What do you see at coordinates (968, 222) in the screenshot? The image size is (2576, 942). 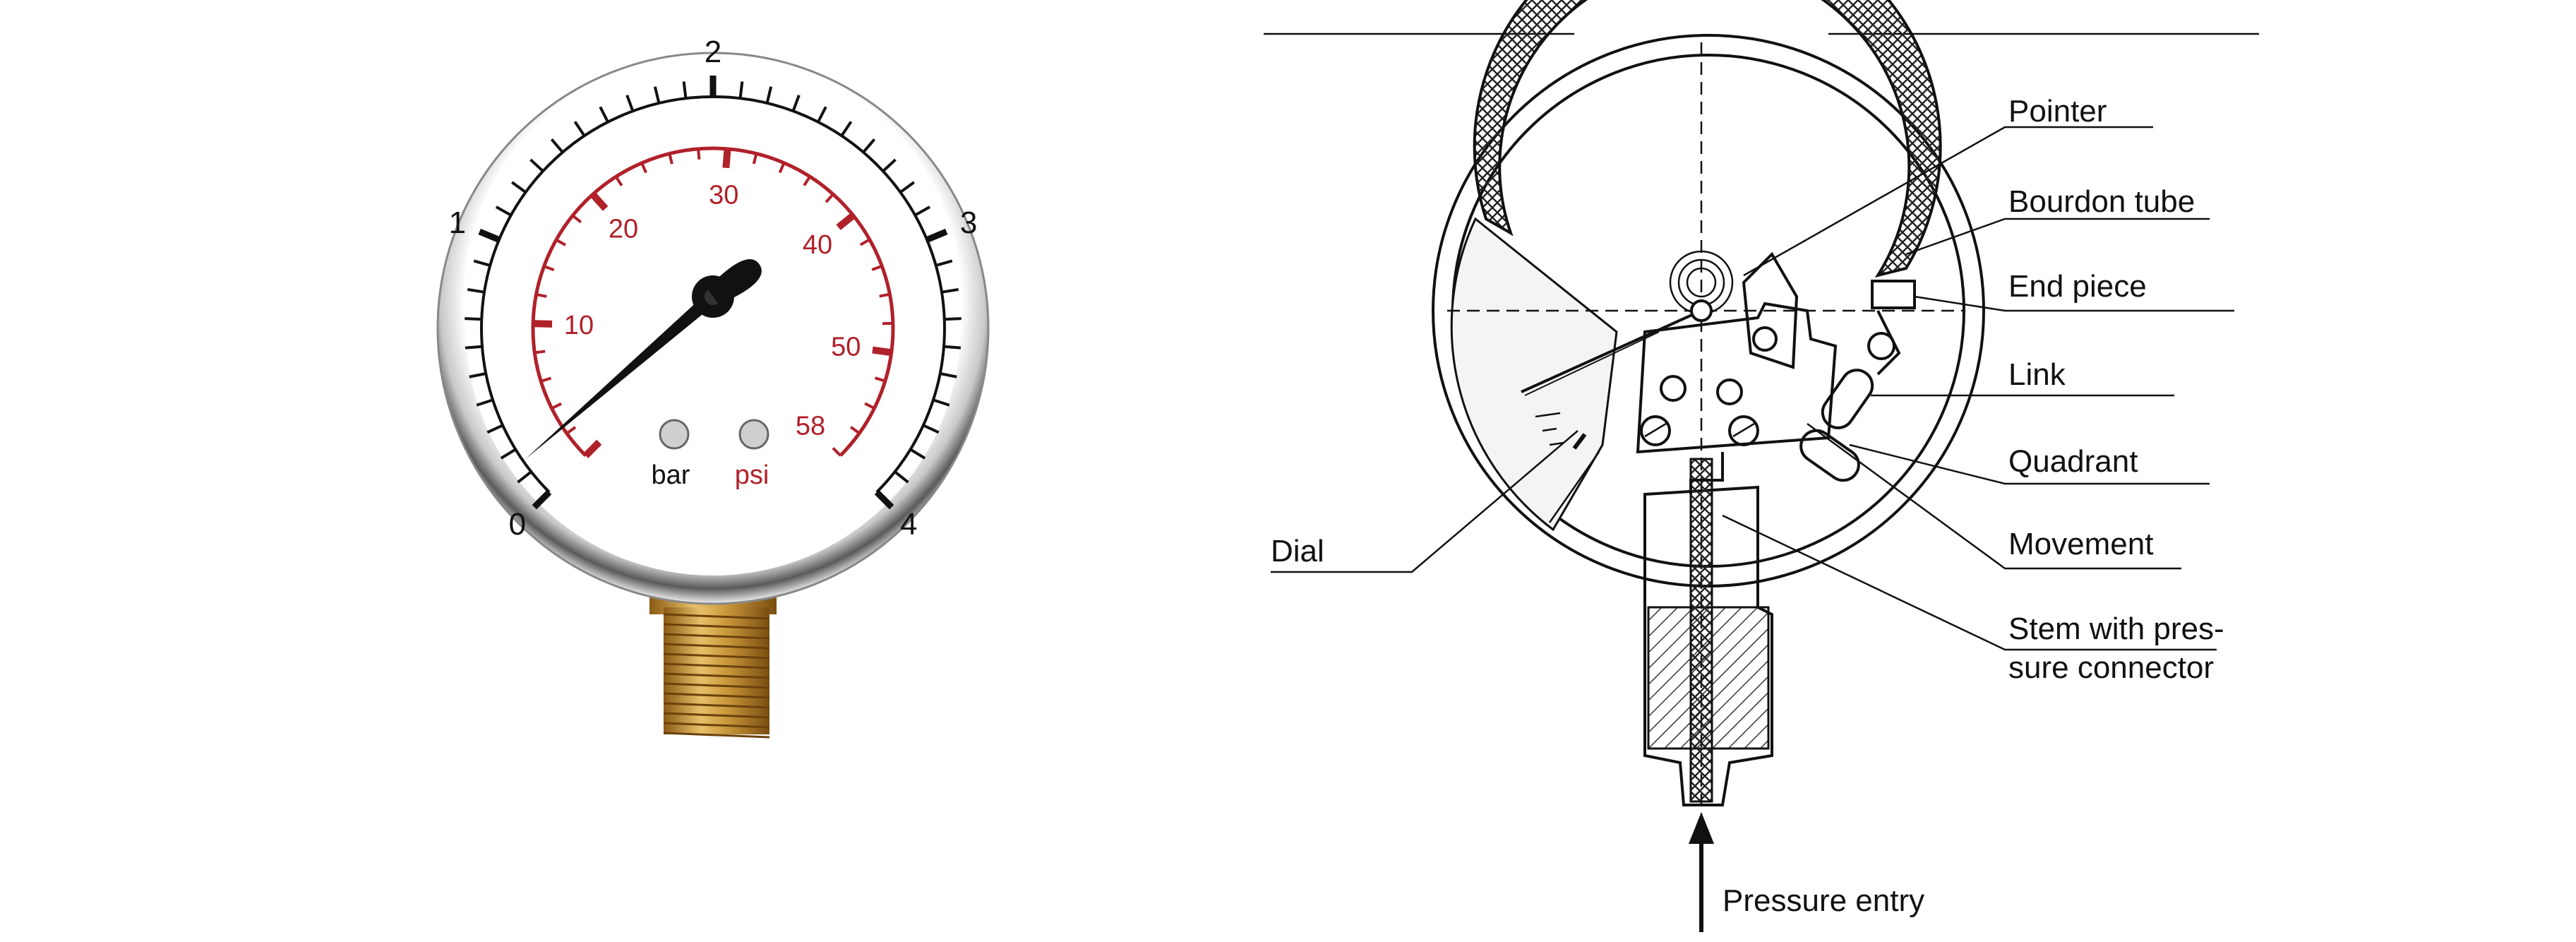 I see `bar-label: 3` at bounding box center [968, 222].